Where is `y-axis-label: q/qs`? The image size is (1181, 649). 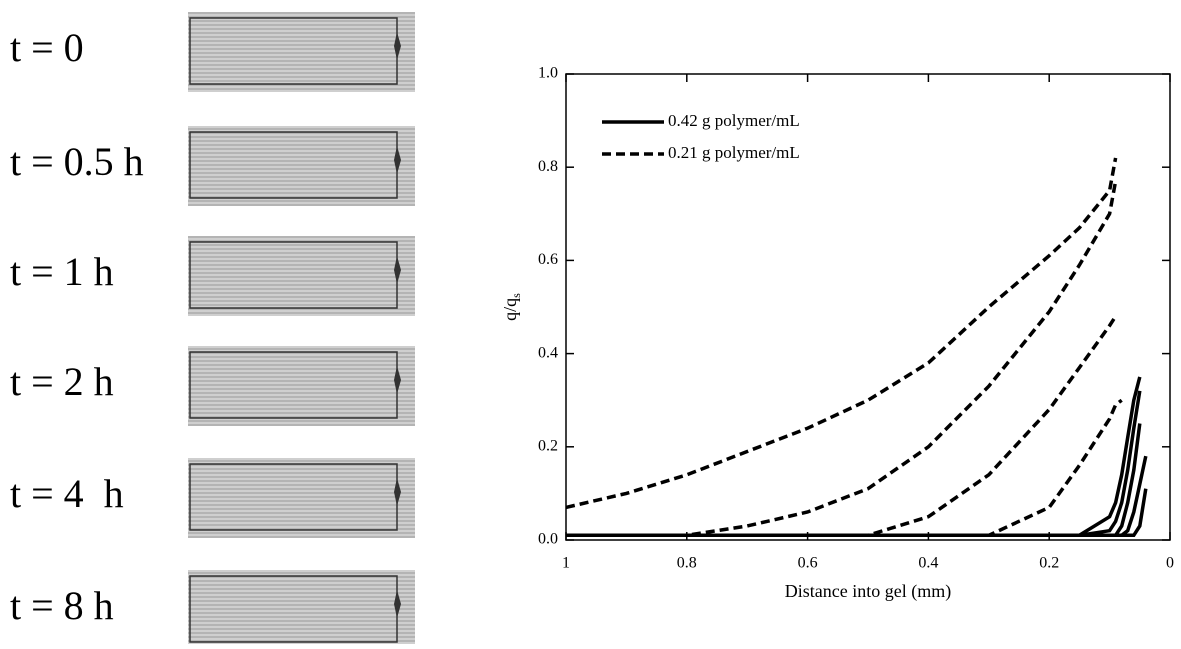
y-axis-label: q/qs is located at coordinates (511, 307).